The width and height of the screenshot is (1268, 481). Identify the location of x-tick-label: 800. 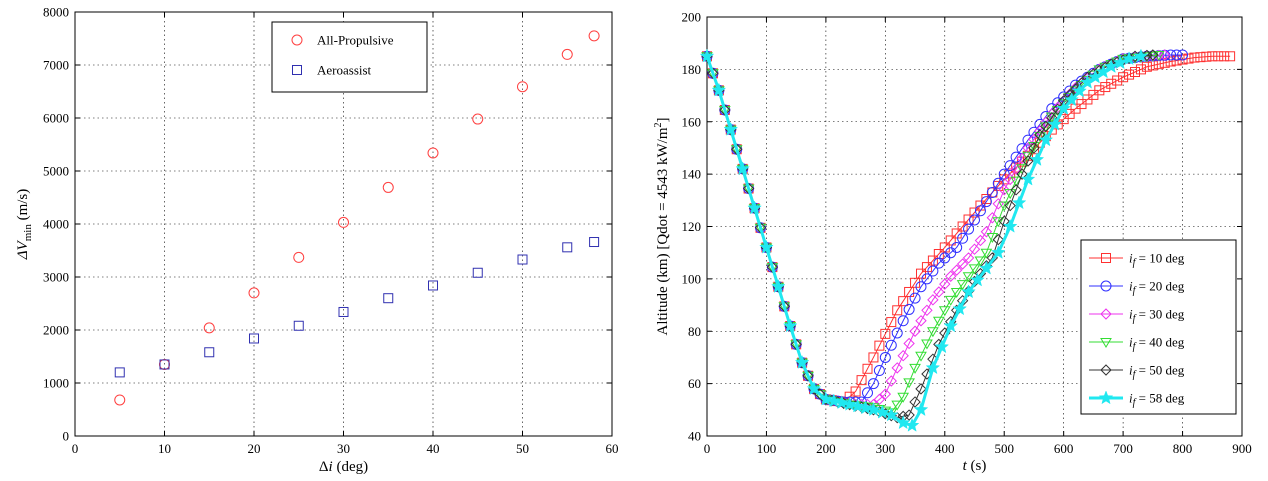
(1183, 448).